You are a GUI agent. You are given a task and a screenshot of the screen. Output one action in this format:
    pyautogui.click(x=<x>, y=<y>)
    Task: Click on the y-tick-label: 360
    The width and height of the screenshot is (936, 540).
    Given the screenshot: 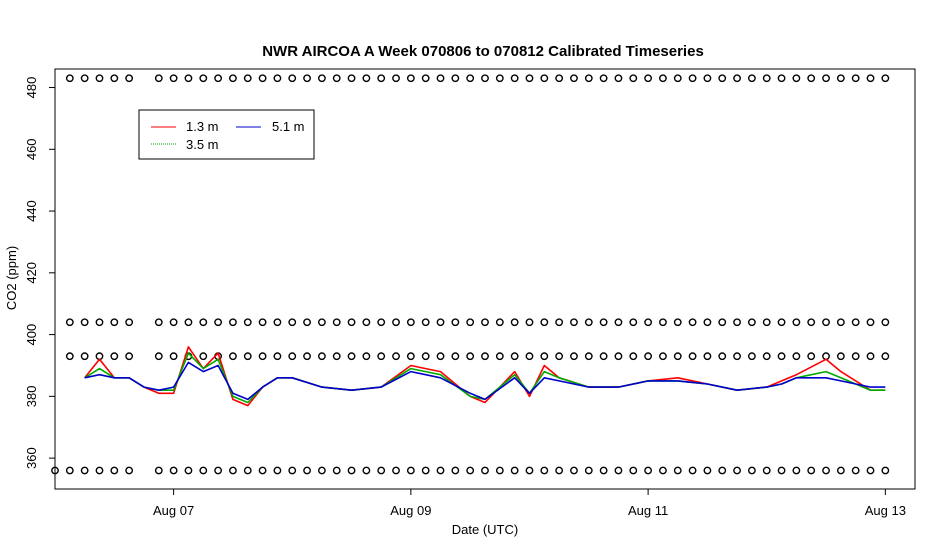 What is the action you would take?
    pyautogui.click(x=31, y=458)
    